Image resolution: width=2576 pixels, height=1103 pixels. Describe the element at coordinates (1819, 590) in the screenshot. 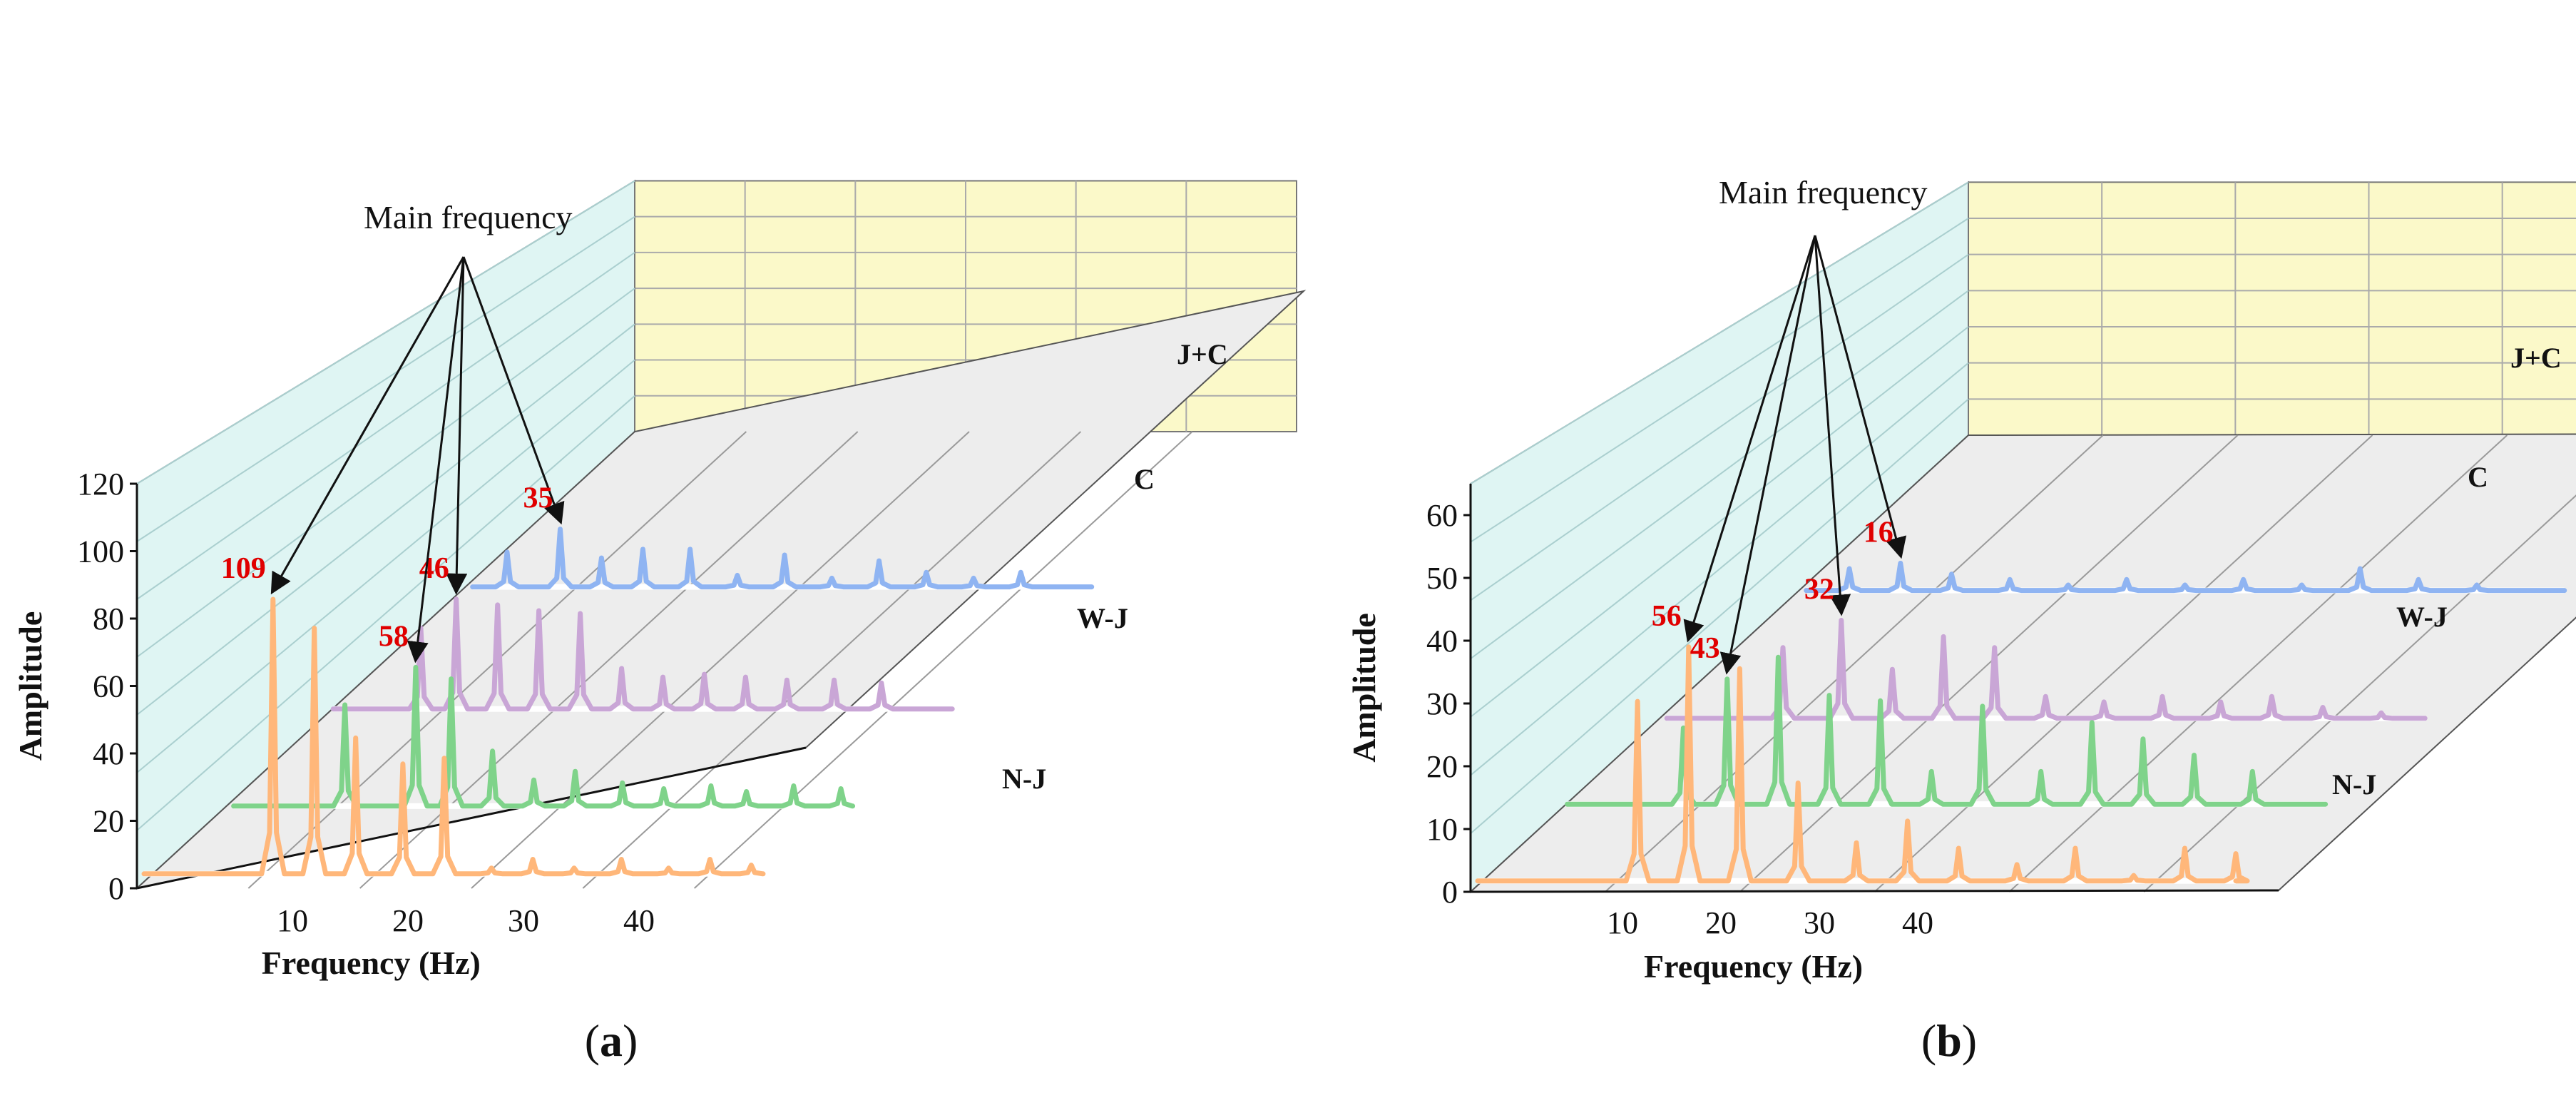

I see `main-peak-label: 32` at that location.